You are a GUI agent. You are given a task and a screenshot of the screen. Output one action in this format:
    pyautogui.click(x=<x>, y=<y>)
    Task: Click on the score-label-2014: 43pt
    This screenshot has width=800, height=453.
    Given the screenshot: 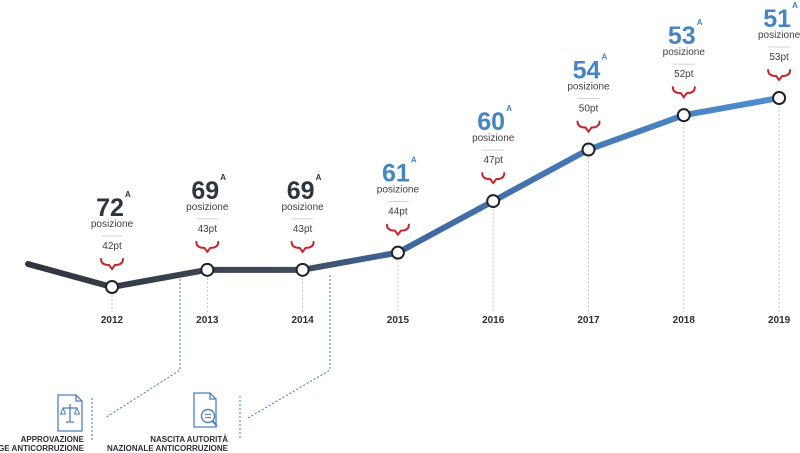 What is the action you would take?
    pyautogui.click(x=303, y=229)
    